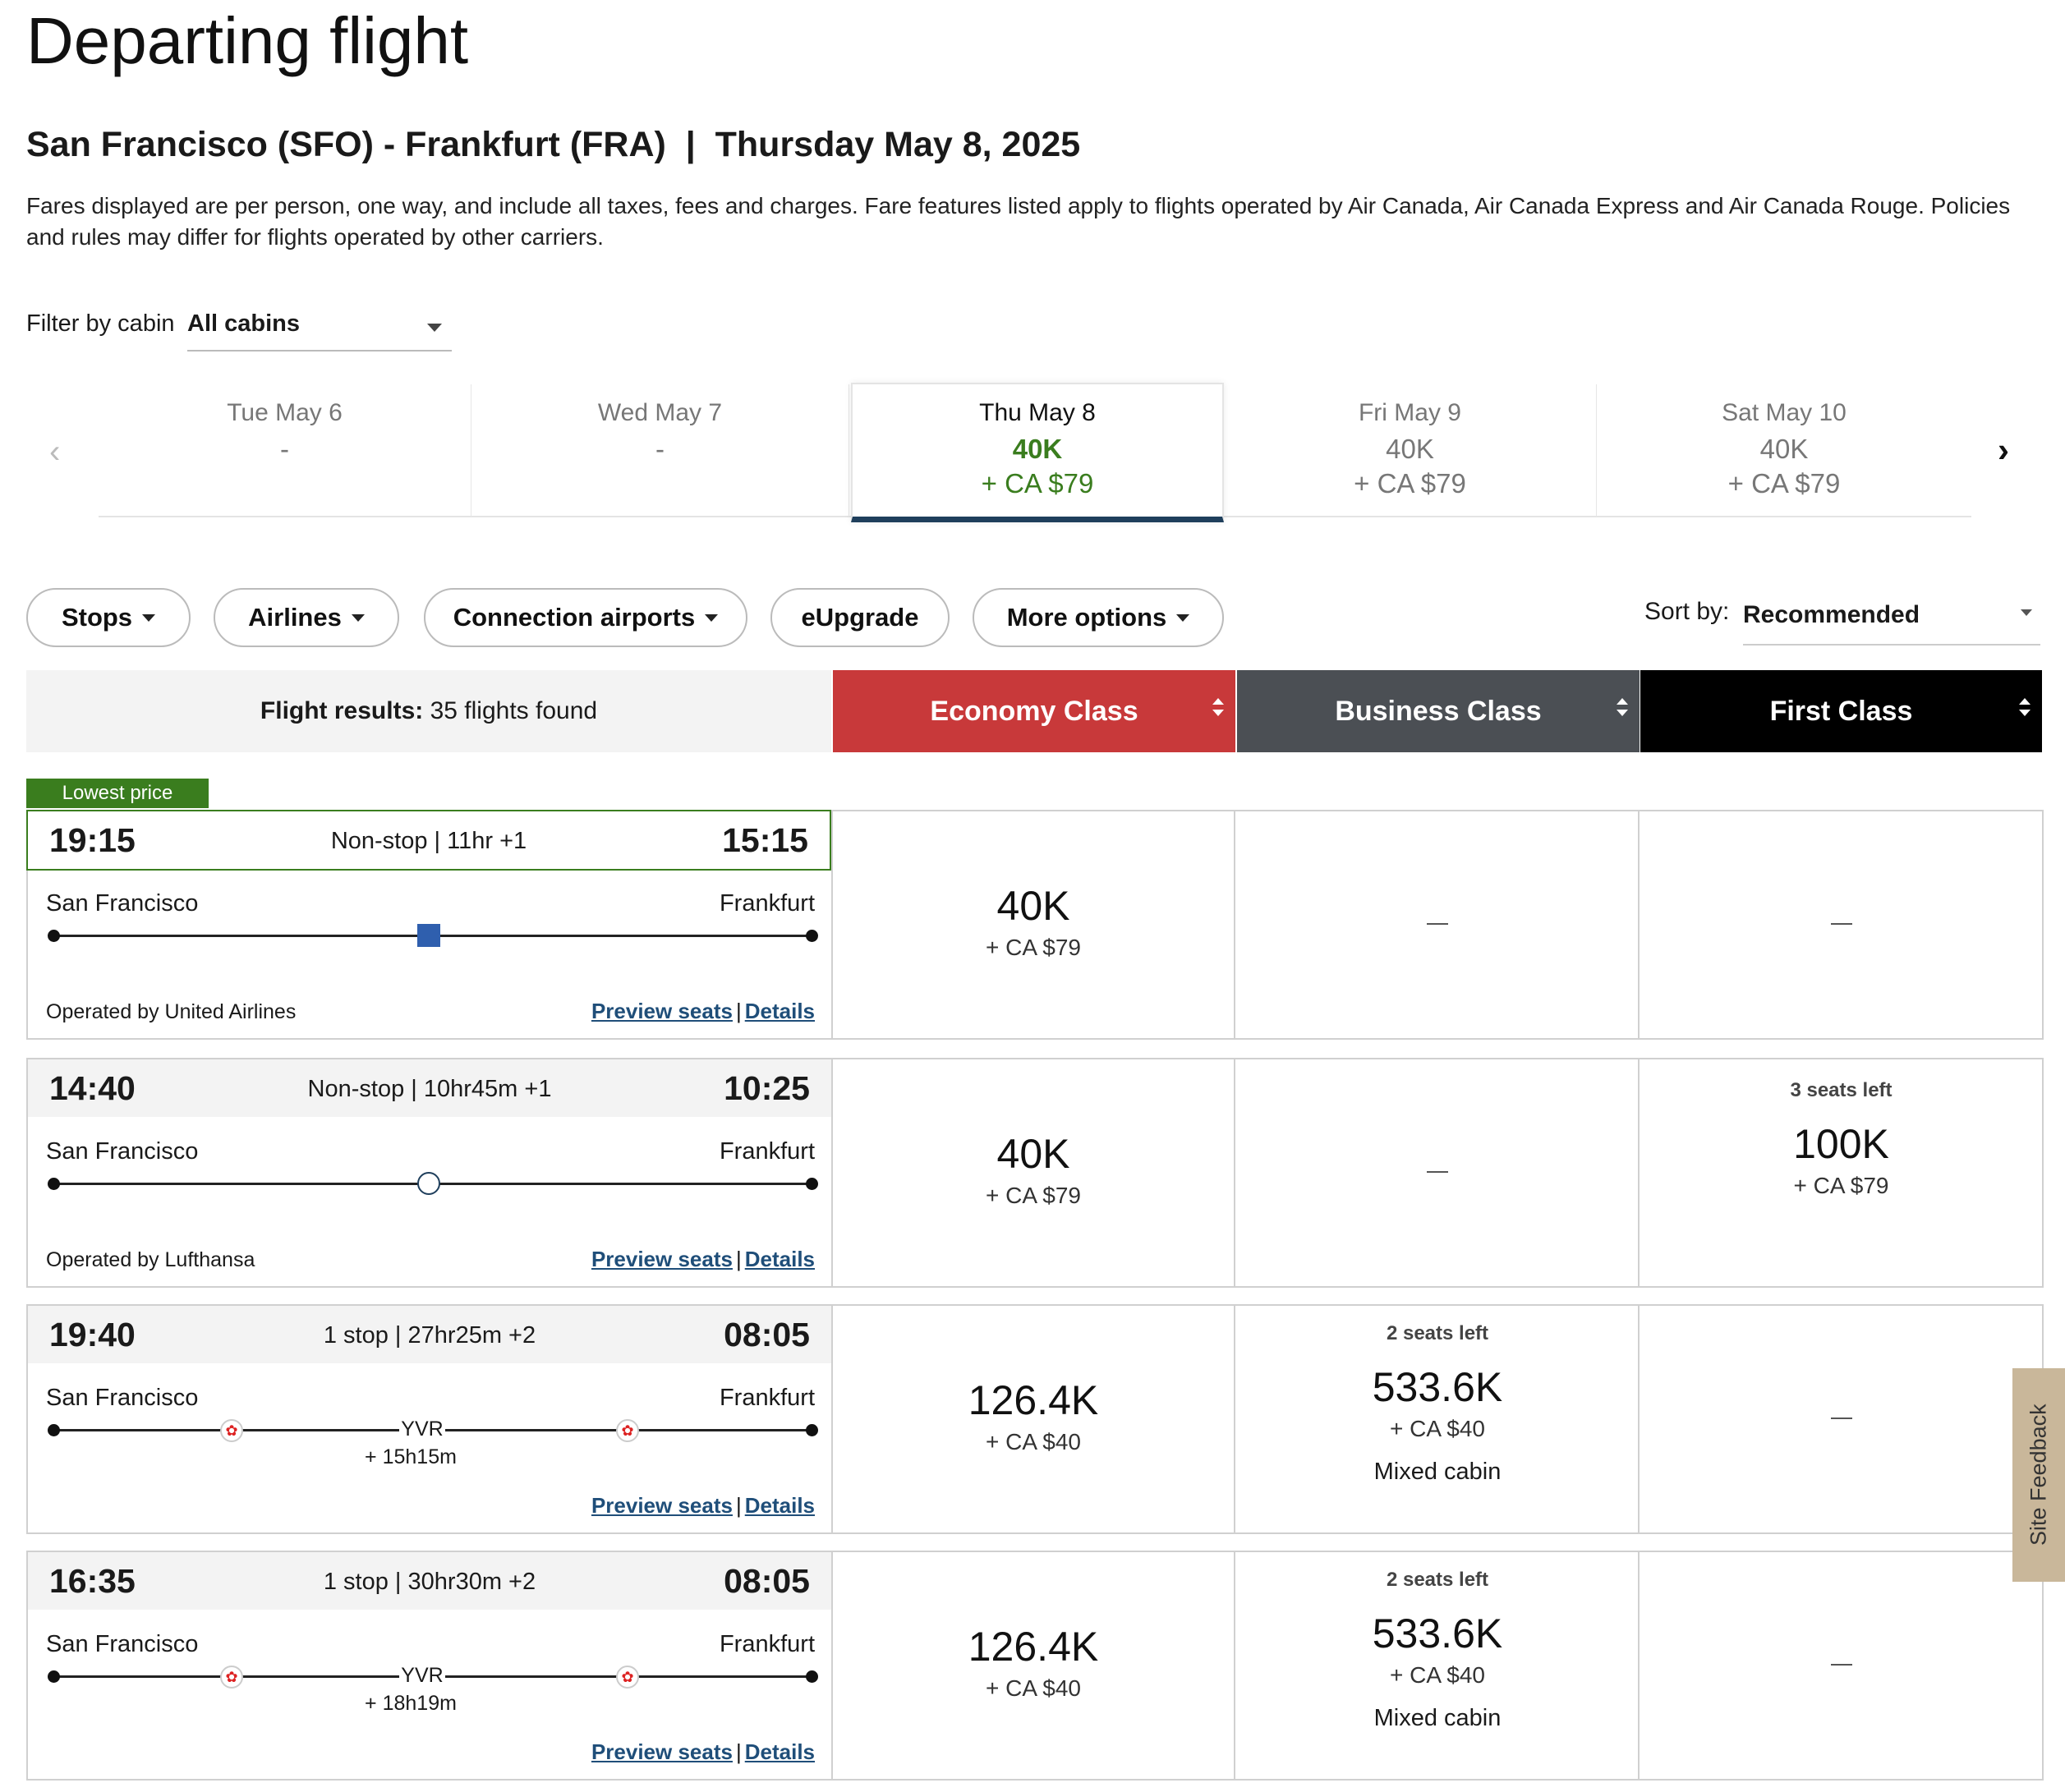  What do you see at coordinates (1409, 412) in the screenshot?
I see `date-label: Fri May 9` at bounding box center [1409, 412].